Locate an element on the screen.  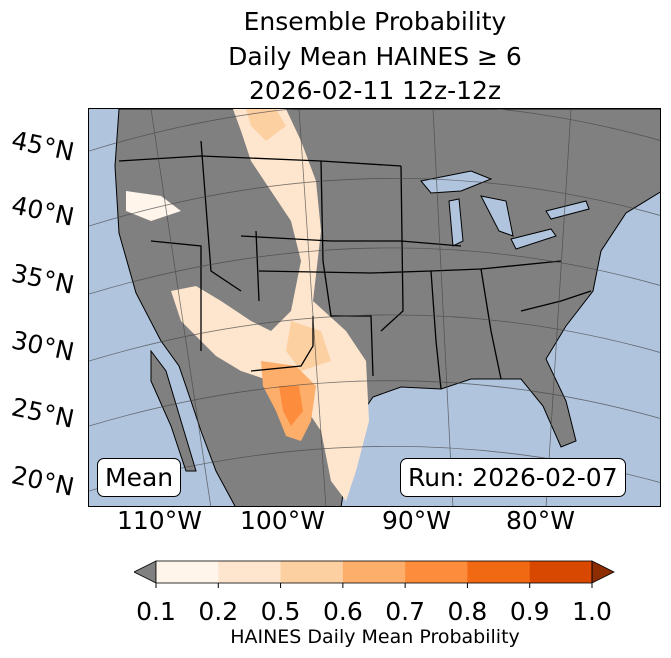
lat-label-25n: 25°N is located at coordinates (42, 413).